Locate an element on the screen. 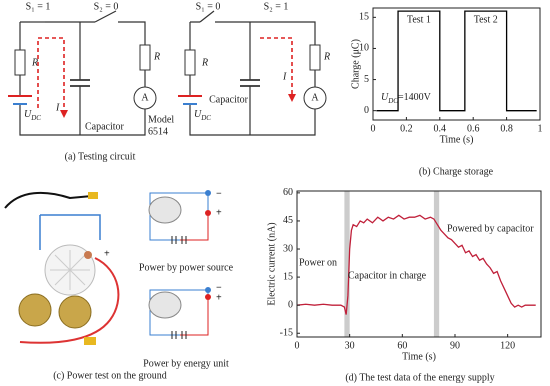  caption: (c) Power test on the ground is located at coordinates (110, 375).